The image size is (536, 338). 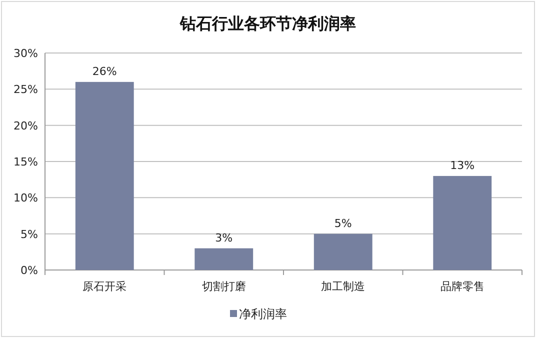 I want to click on x-tick-label: 品牌零售, so click(x=462, y=286).